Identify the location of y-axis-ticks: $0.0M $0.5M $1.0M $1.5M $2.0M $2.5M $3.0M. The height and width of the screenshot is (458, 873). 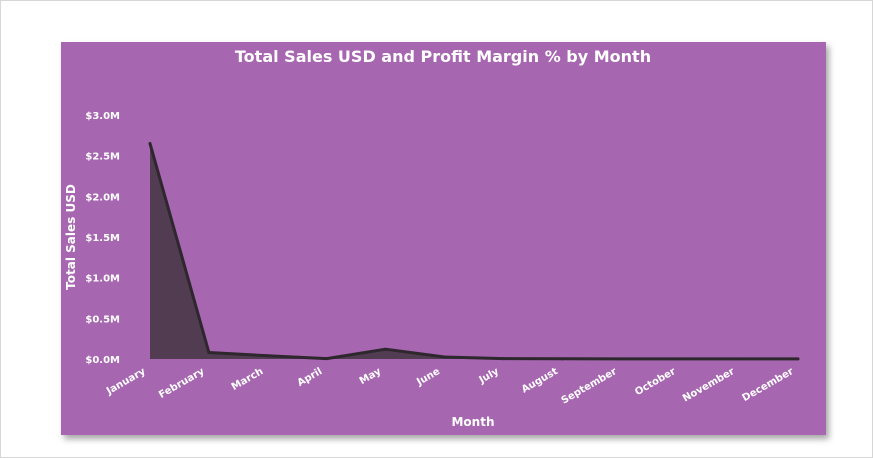
(102, 238).